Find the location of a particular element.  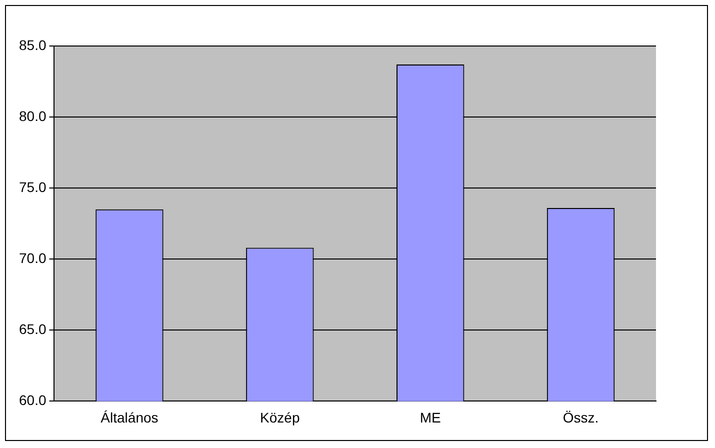

y-tick-label: 60.0 is located at coordinates (32, 400).